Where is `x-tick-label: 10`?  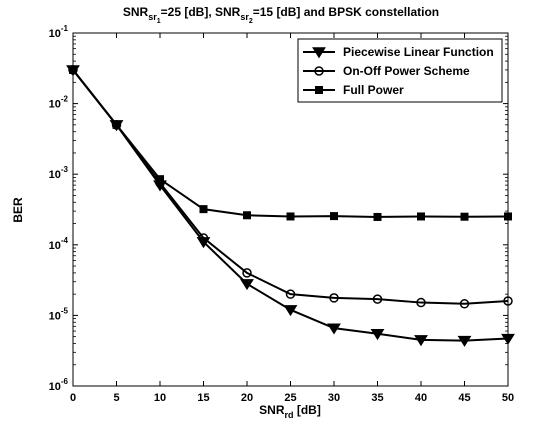 x-tick-label: 10 is located at coordinates (160, 398).